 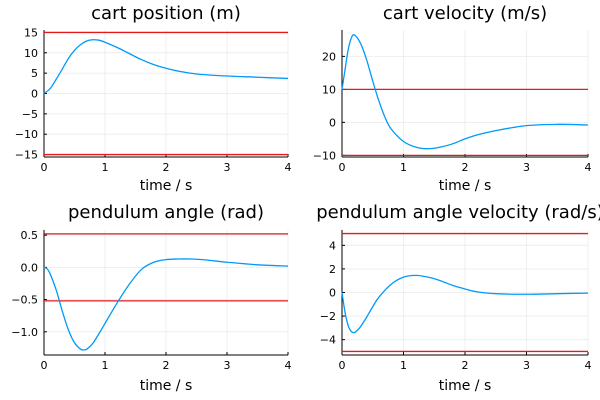 What do you see at coordinates (26, 155) in the screenshot?
I see `y-tick-label: −15` at bounding box center [26, 155].